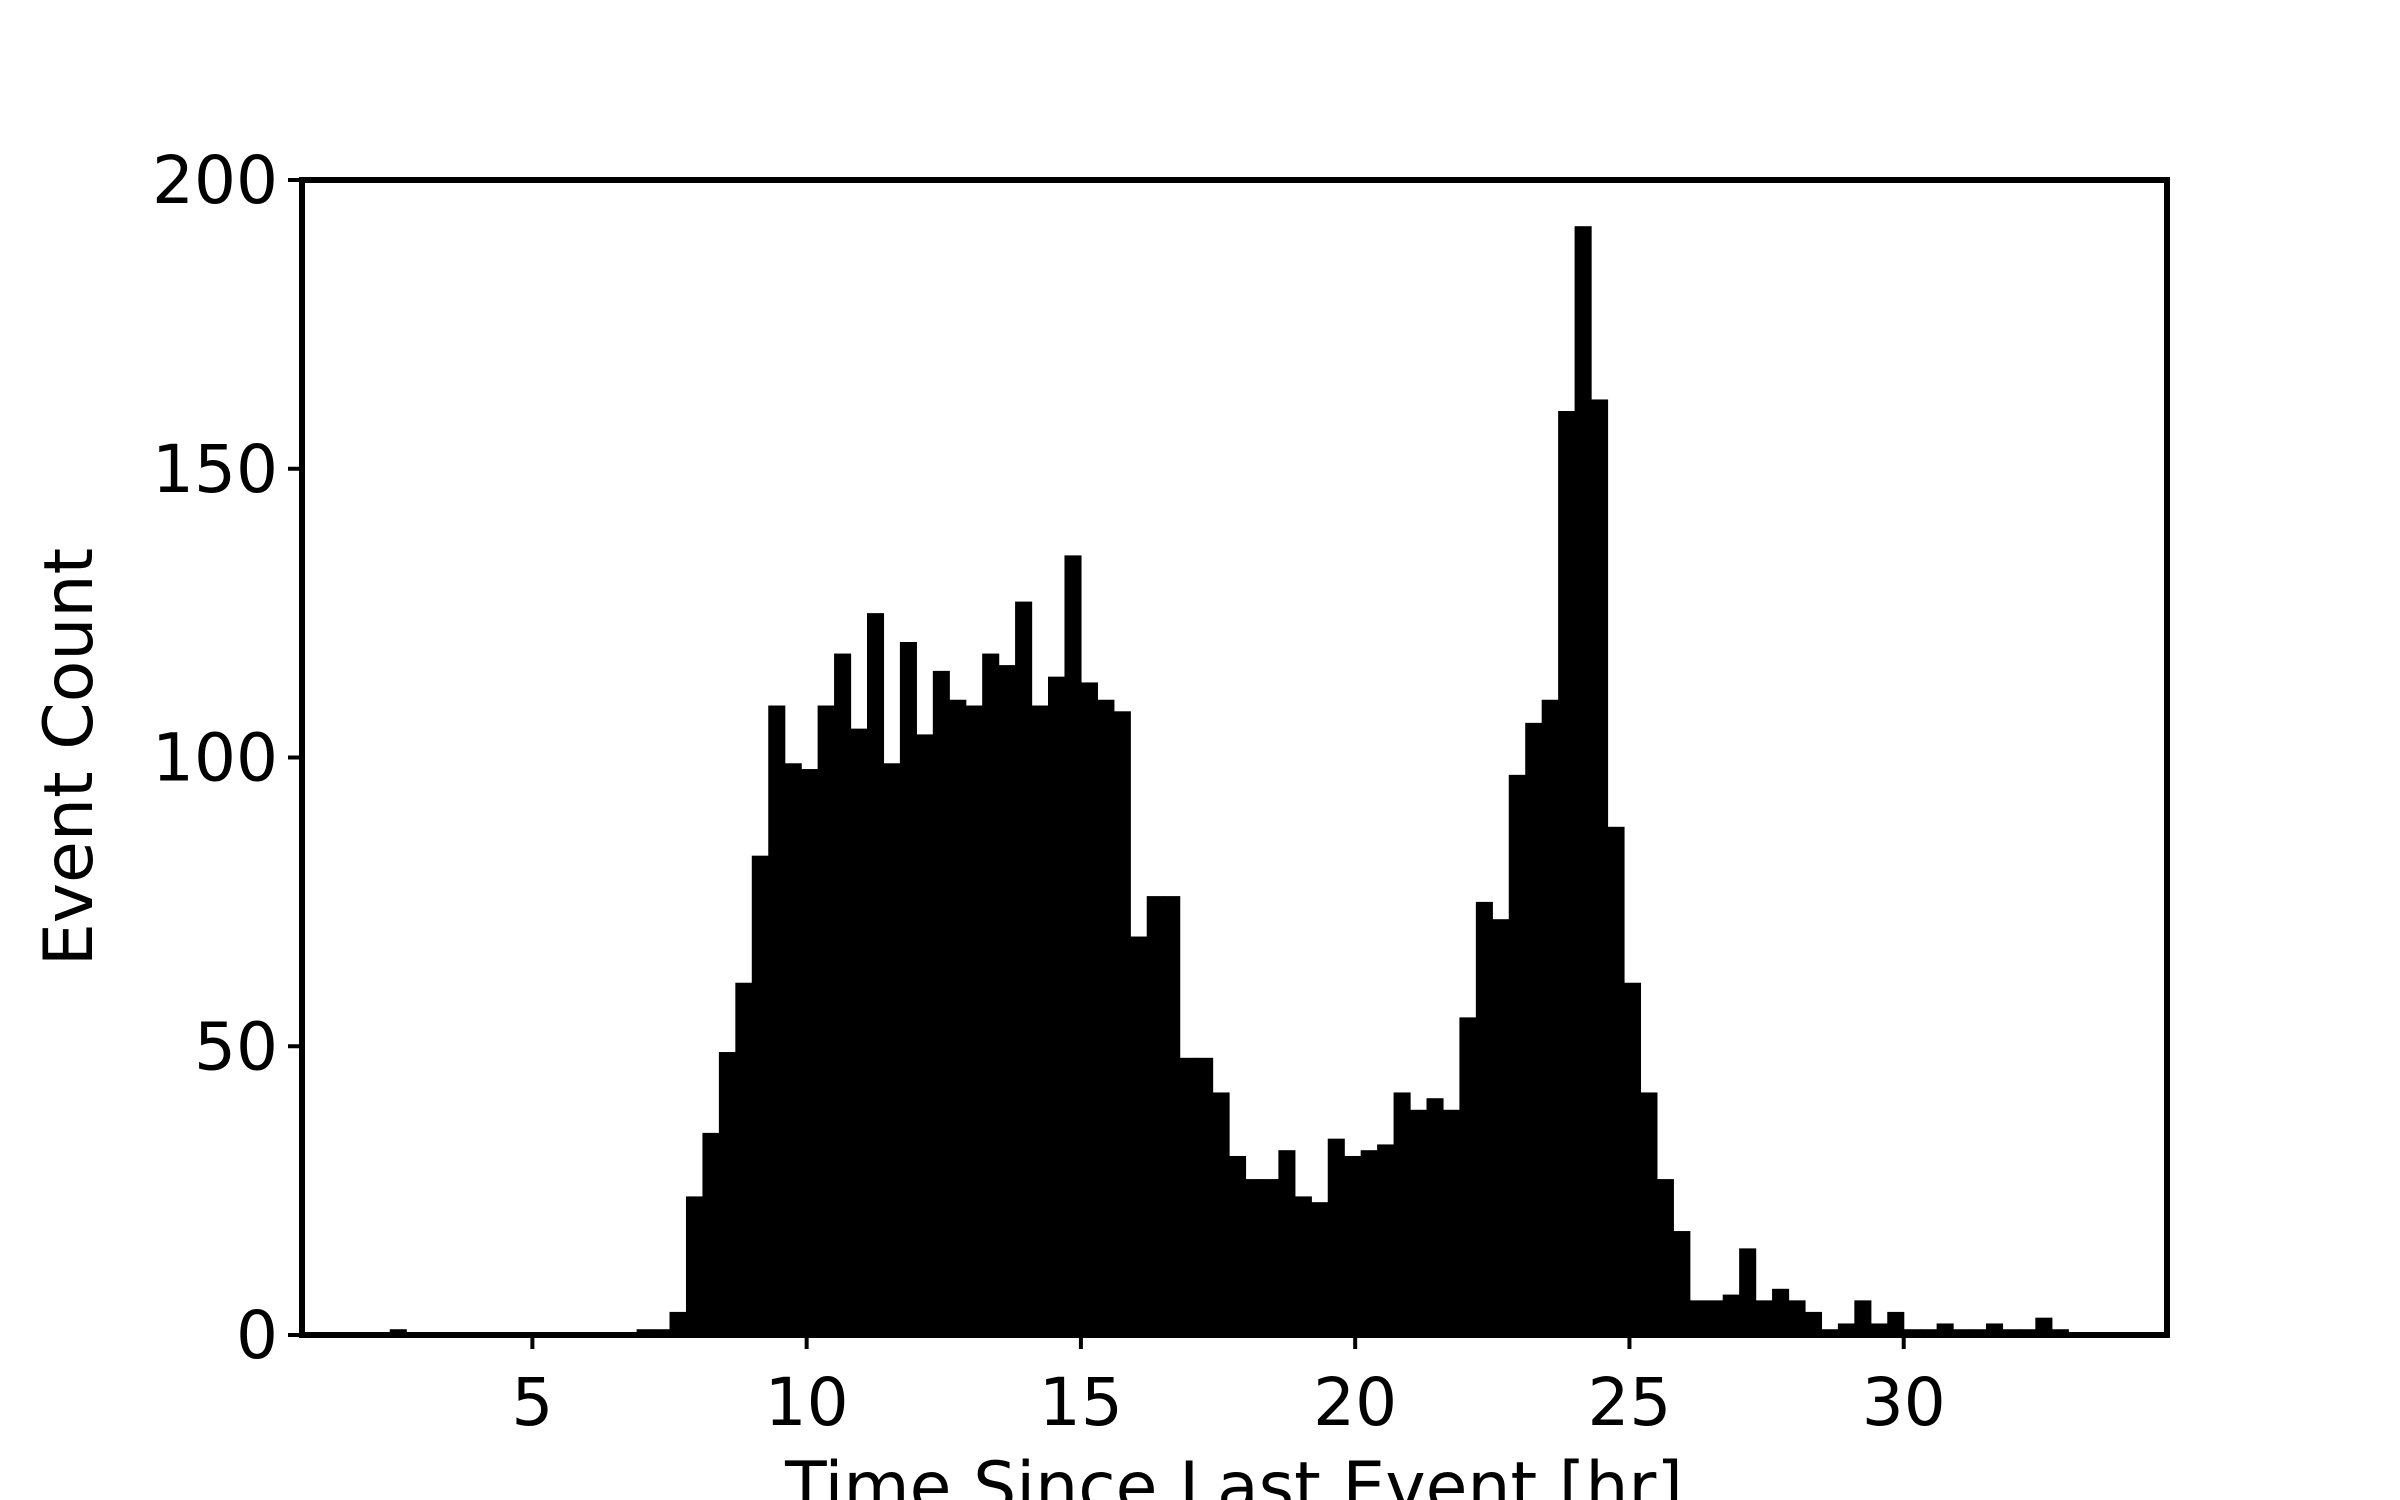  What do you see at coordinates (215, 758) in the screenshot?
I see `y-tick-label: 100` at bounding box center [215, 758].